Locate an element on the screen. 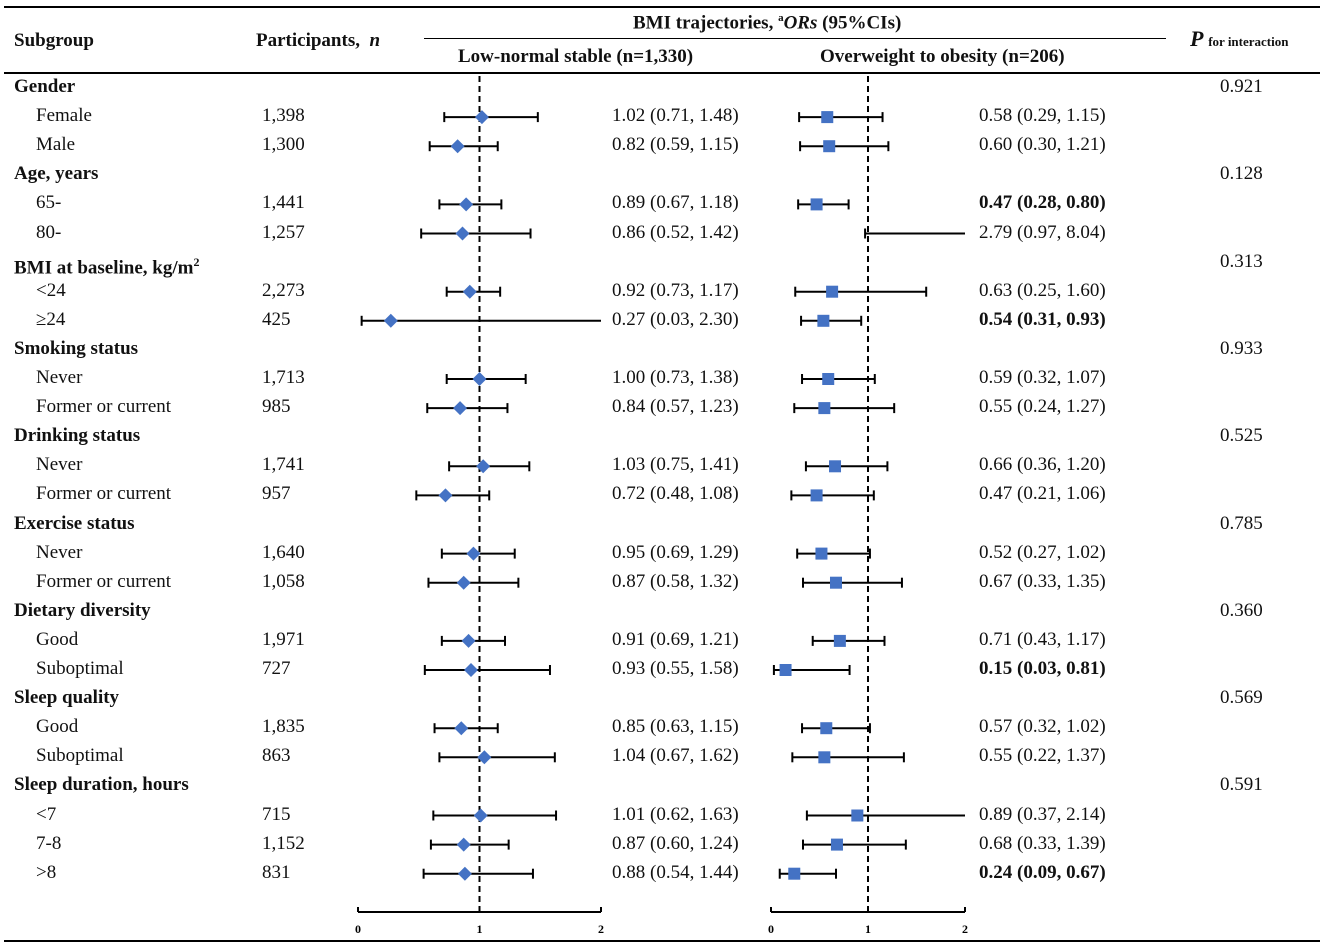 Image resolution: width=1325 pixels, height=951 pixels. or-ci-low-normal: 0.86 (0.52, 1.42) is located at coordinates (675, 232).